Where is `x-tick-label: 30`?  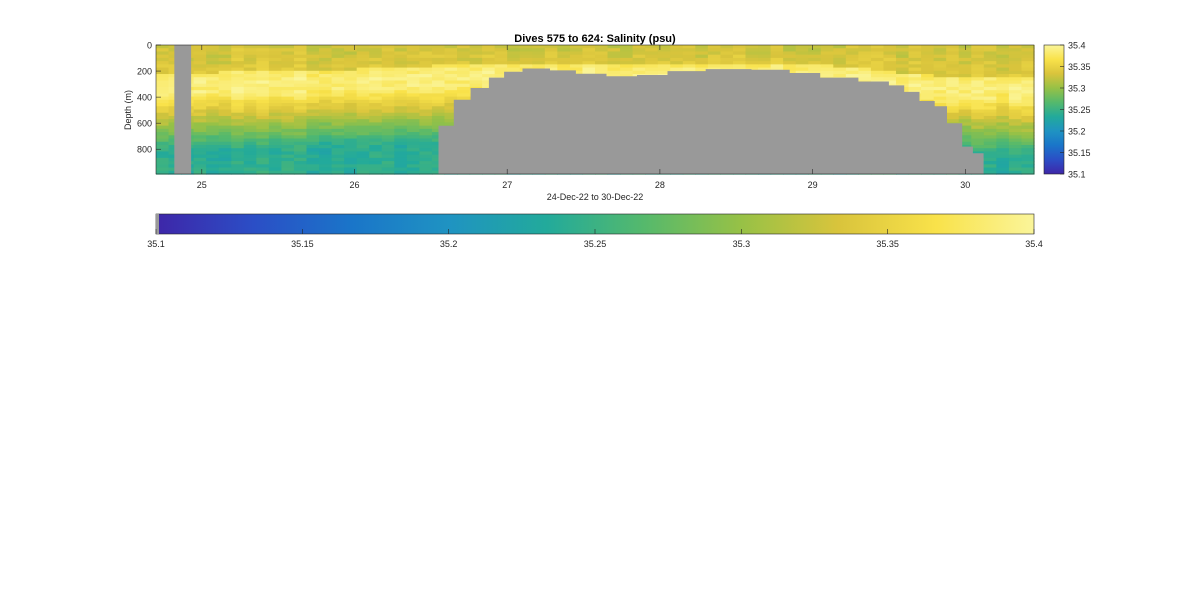 x-tick-label: 30 is located at coordinates (965, 185).